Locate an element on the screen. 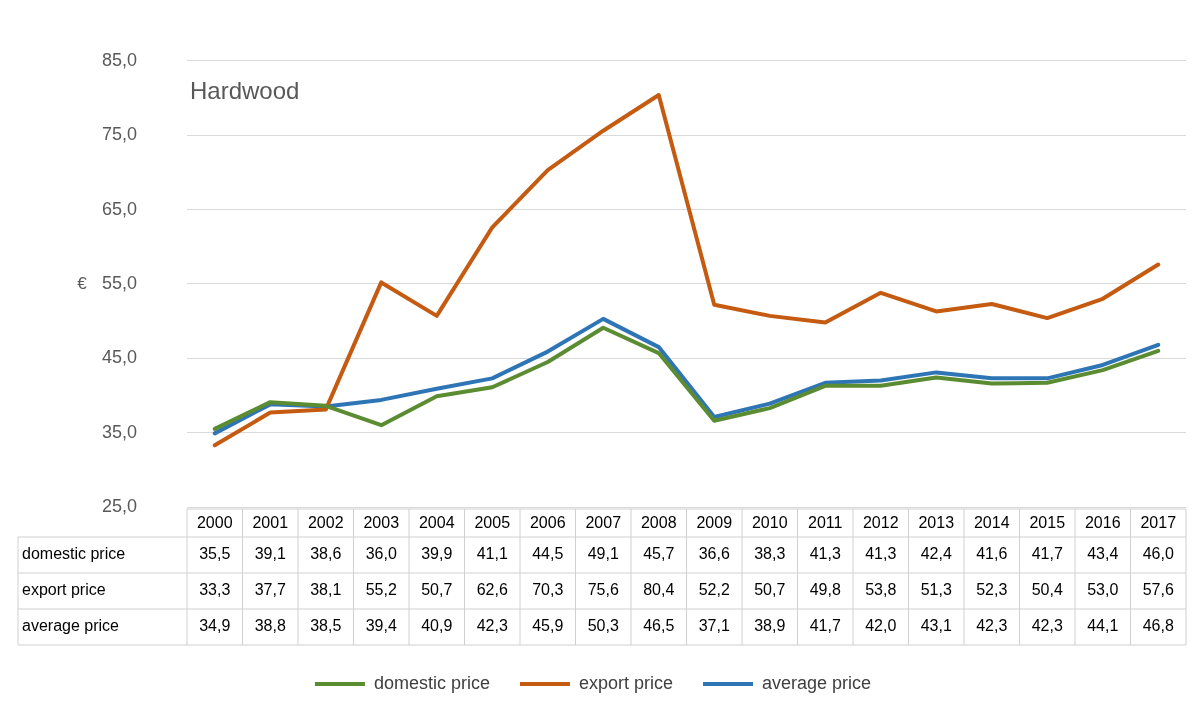 Image resolution: width=1192 pixels, height=709 pixels. x-tick-label: 2015 is located at coordinates (1047, 523).